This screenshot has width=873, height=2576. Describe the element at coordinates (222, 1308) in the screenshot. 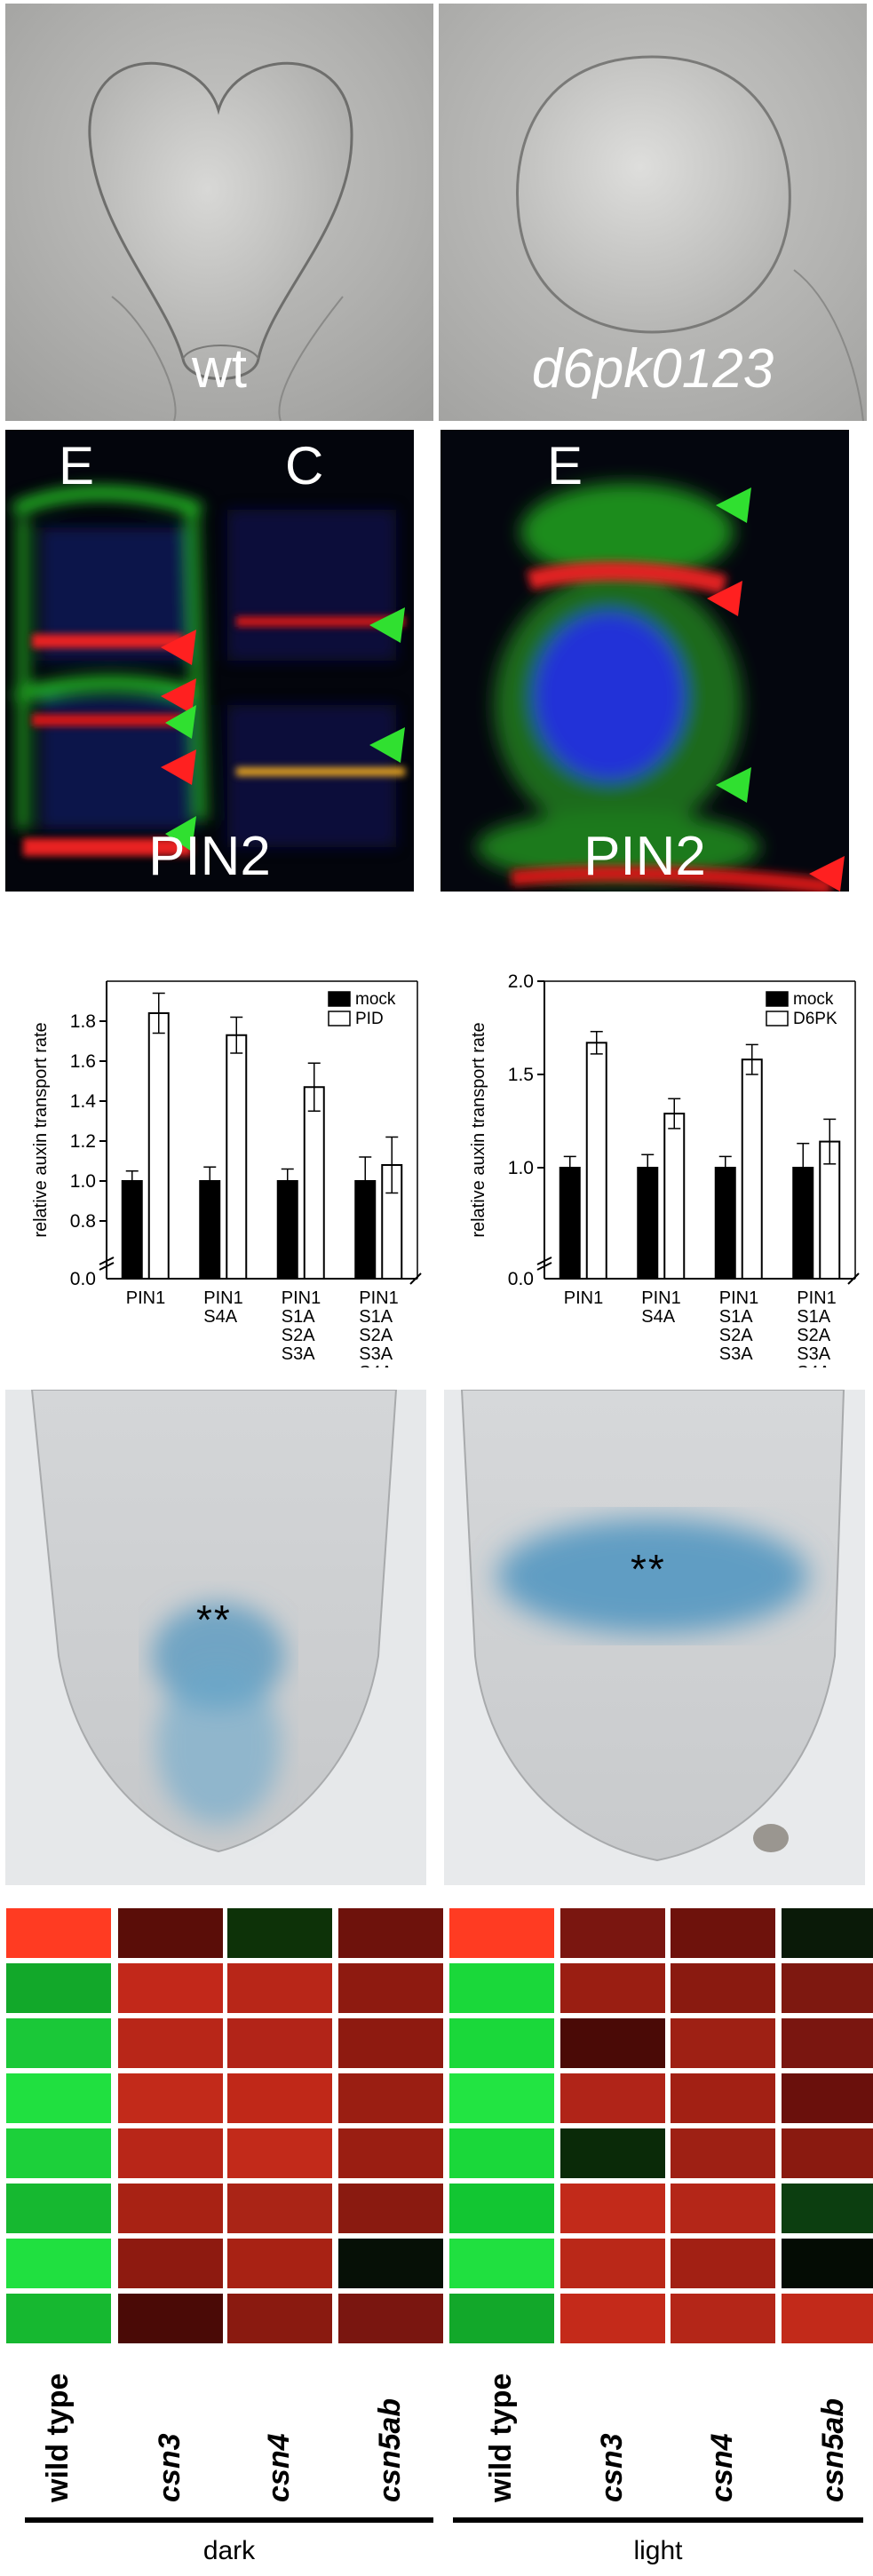

I see `x-category-label: PIN1 S4A` at that location.